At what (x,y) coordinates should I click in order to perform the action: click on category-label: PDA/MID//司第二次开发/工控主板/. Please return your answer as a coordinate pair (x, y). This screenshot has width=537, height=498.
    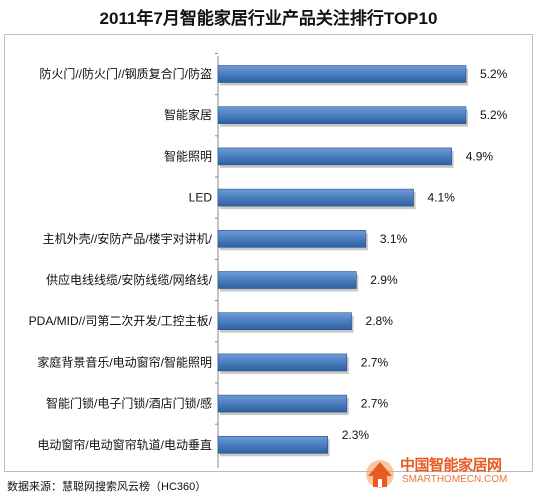
    Looking at the image, I should click on (121, 320).